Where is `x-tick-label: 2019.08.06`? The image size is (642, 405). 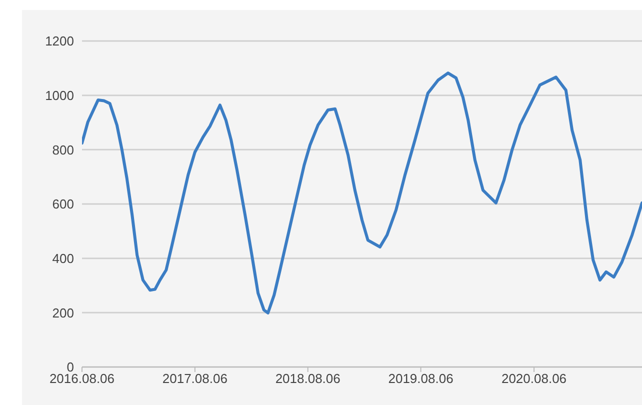 x-tick-label: 2019.08.06 is located at coordinates (421, 378).